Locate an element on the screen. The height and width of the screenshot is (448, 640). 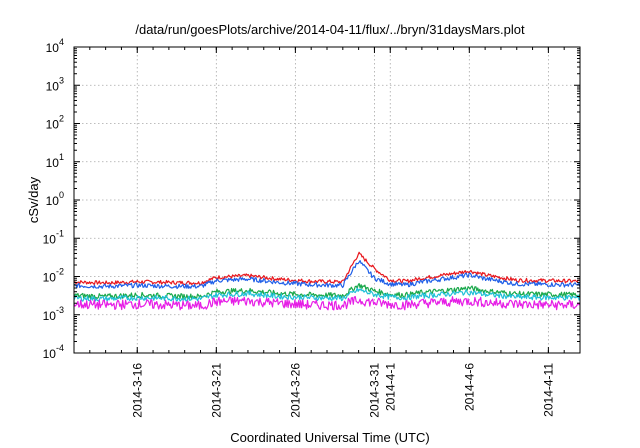
y-tick-label: 10⁻¹ is located at coordinates (53, 237).